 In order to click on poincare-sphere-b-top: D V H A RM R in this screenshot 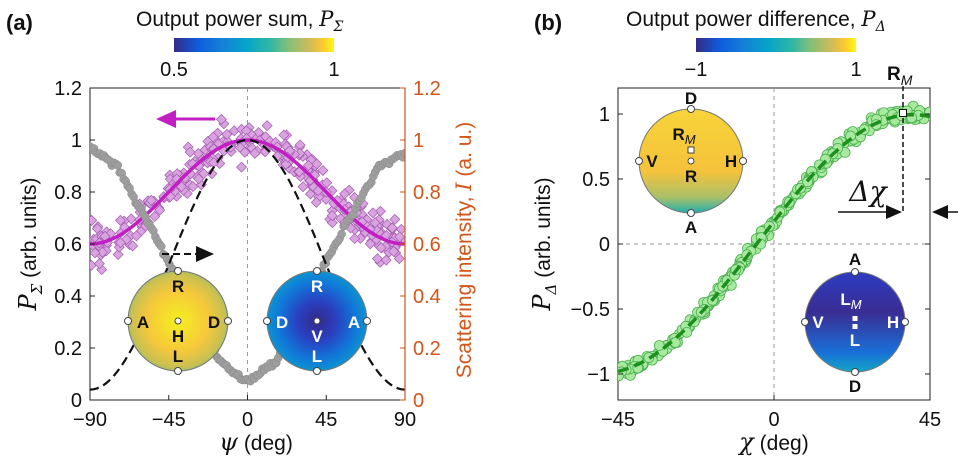, I will do `click(691, 163)`.